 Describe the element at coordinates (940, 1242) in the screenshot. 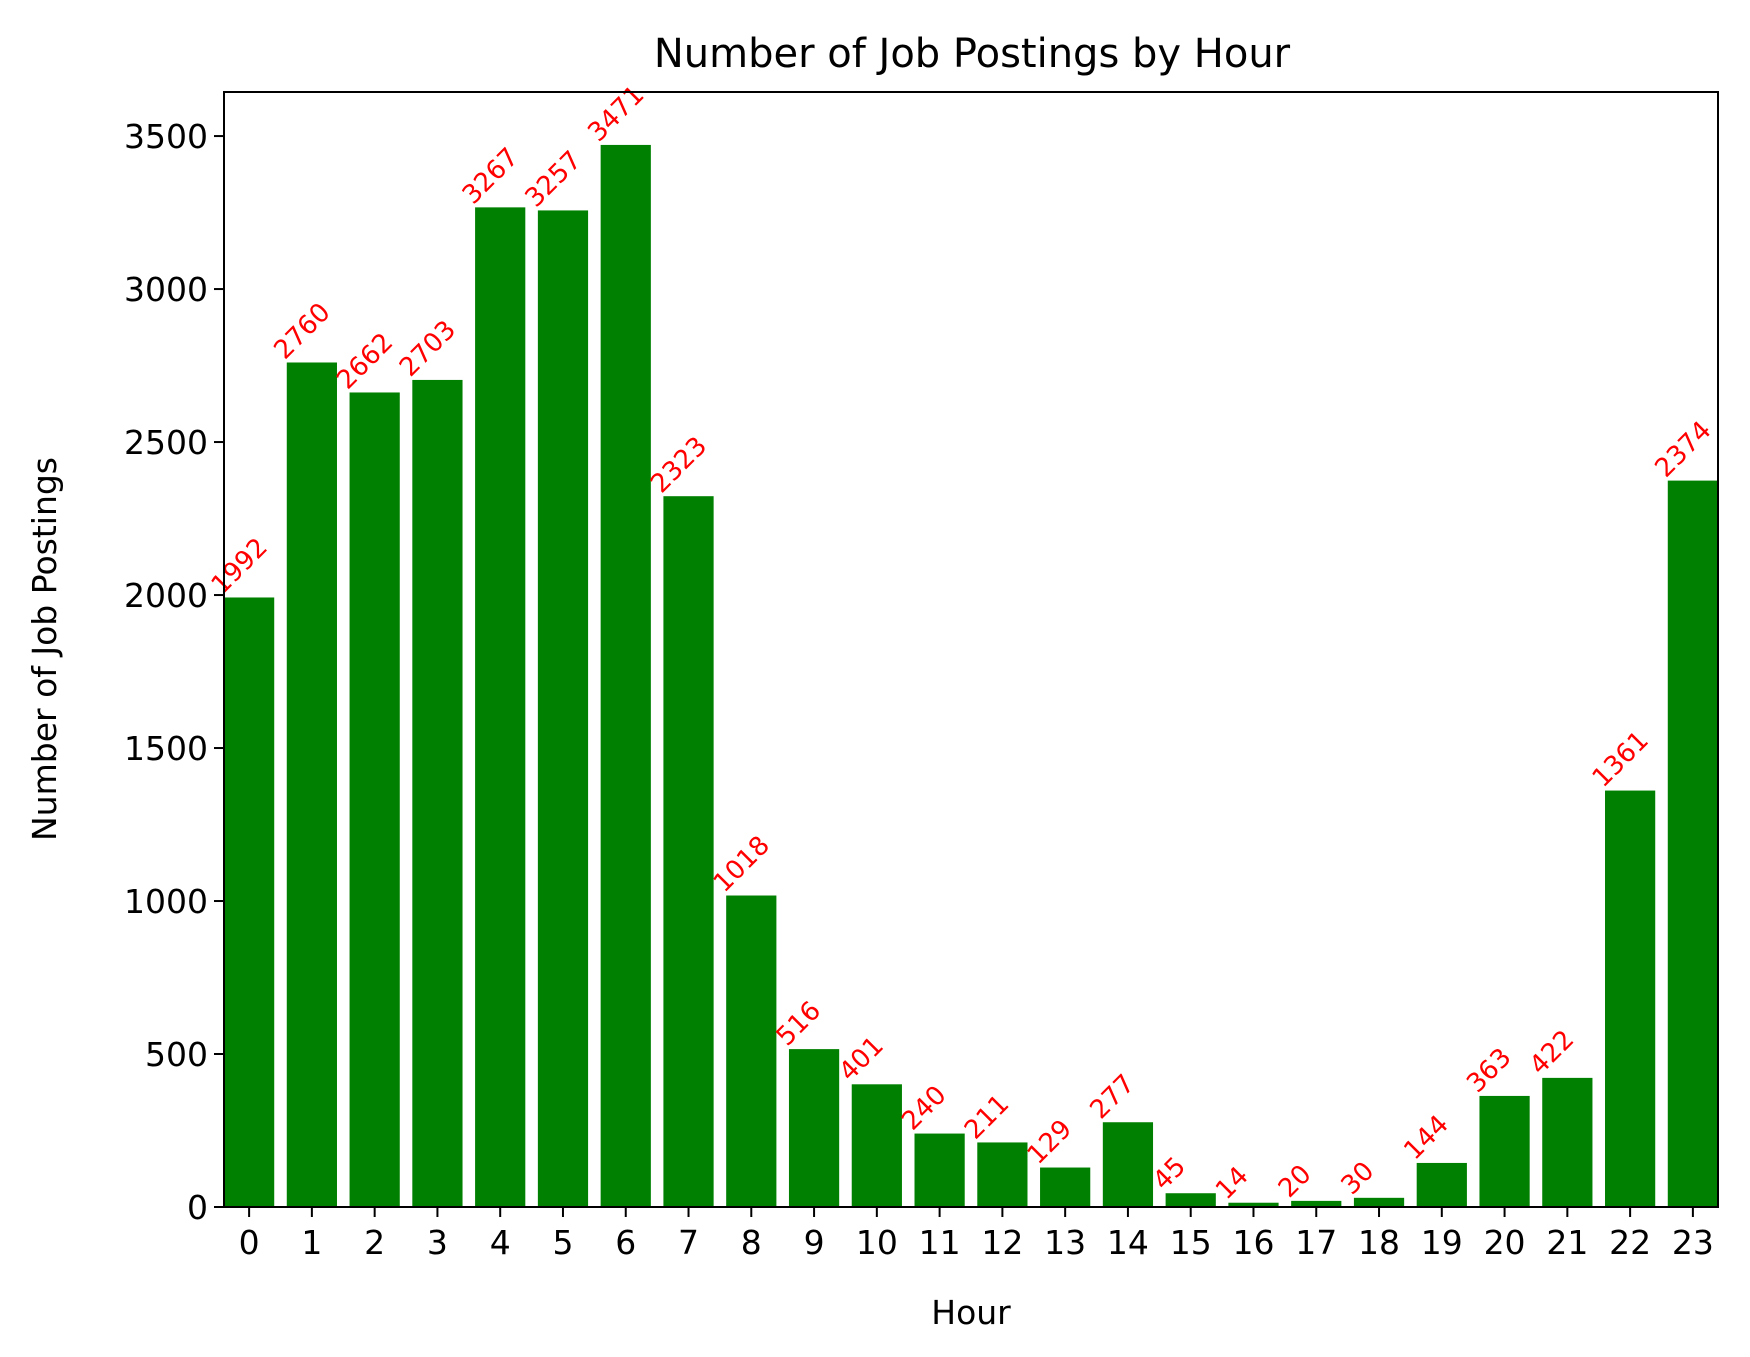

I see `x-tick-label: 11` at that location.